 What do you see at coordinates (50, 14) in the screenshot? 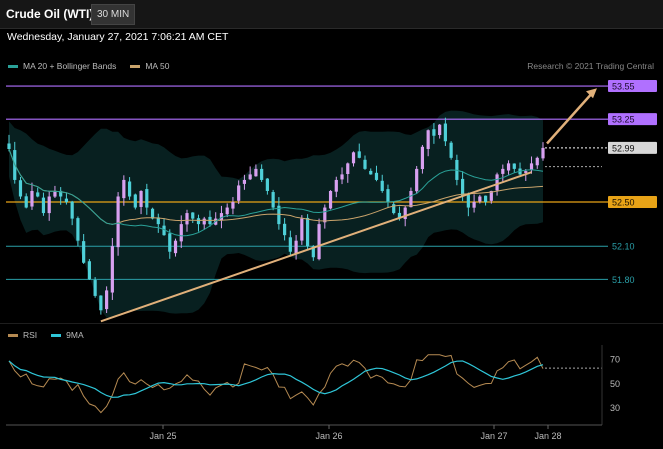
I see `instrument-title: Crude Oil (WTI)` at bounding box center [50, 14].